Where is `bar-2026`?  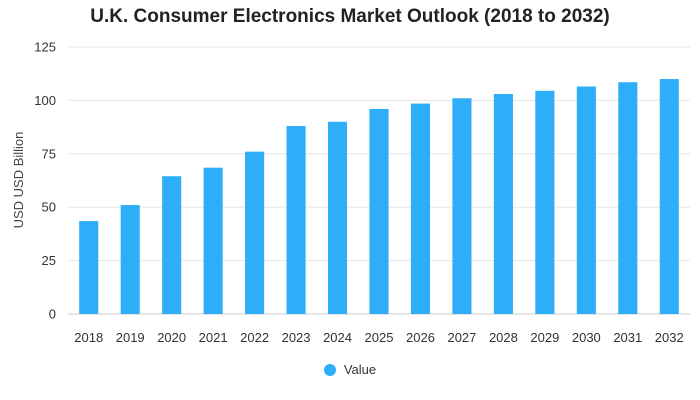
bar-2026 is located at coordinates (420, 208).